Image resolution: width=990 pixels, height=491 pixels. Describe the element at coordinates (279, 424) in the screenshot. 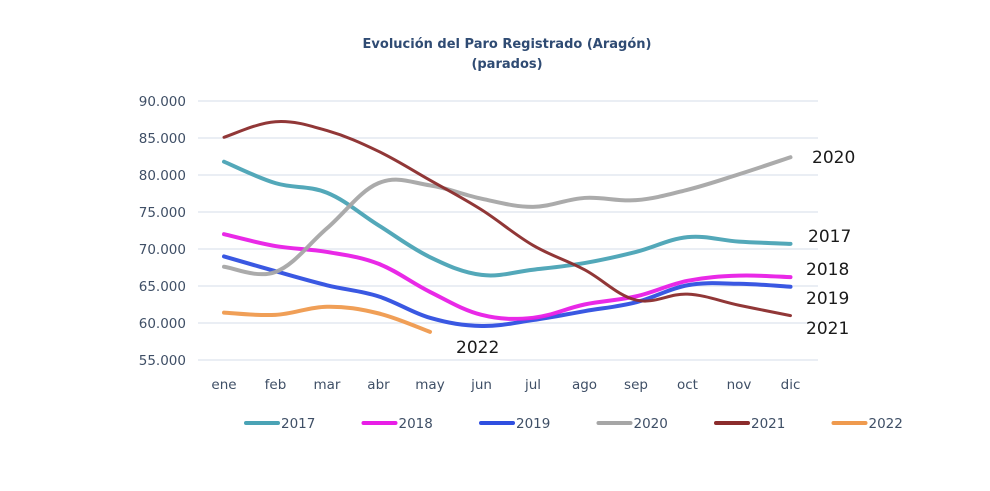

I see `legend-item-2017: 2017` at that location.